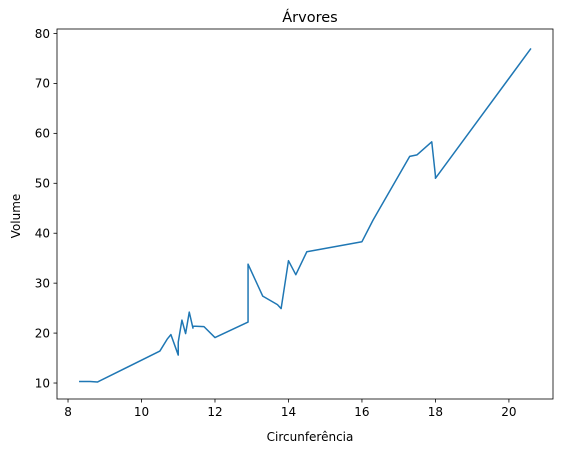 The image size is (563, 453). Describe the element at coordinates (42, 34) in the screenshot. I see `y-tick-label: 80` at that location.